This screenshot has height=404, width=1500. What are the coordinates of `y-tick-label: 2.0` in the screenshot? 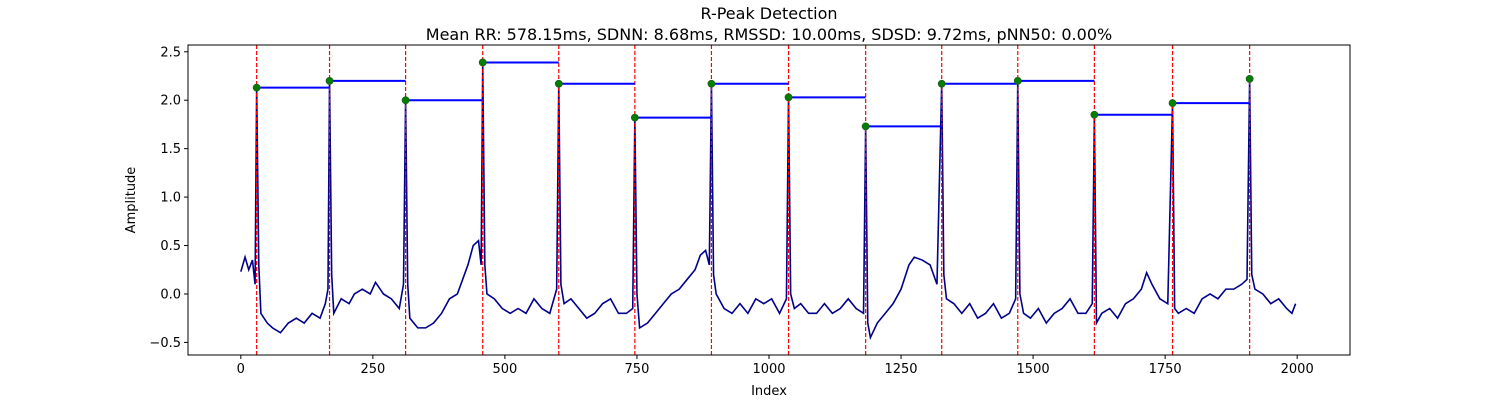 It's located at (170, 101).